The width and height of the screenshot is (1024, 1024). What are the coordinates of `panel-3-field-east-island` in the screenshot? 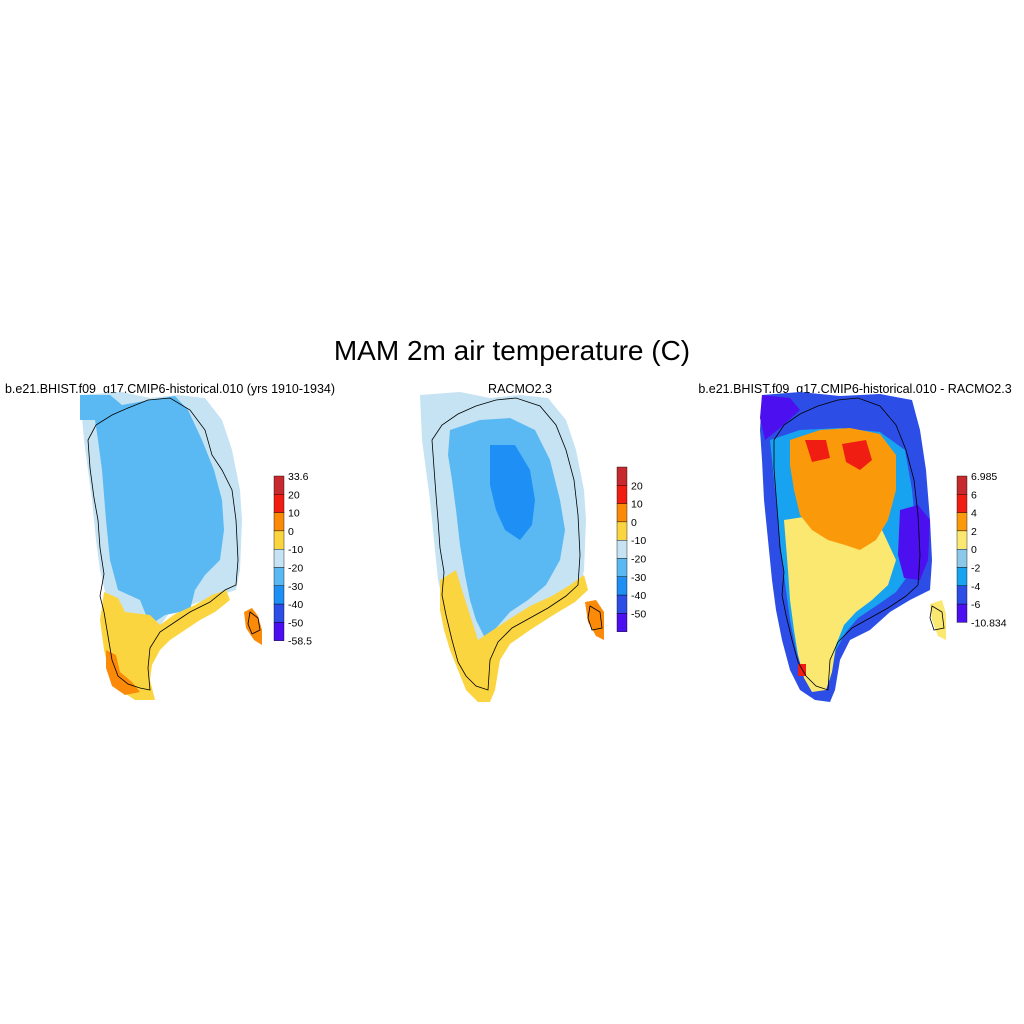 It's located at (938, 620).